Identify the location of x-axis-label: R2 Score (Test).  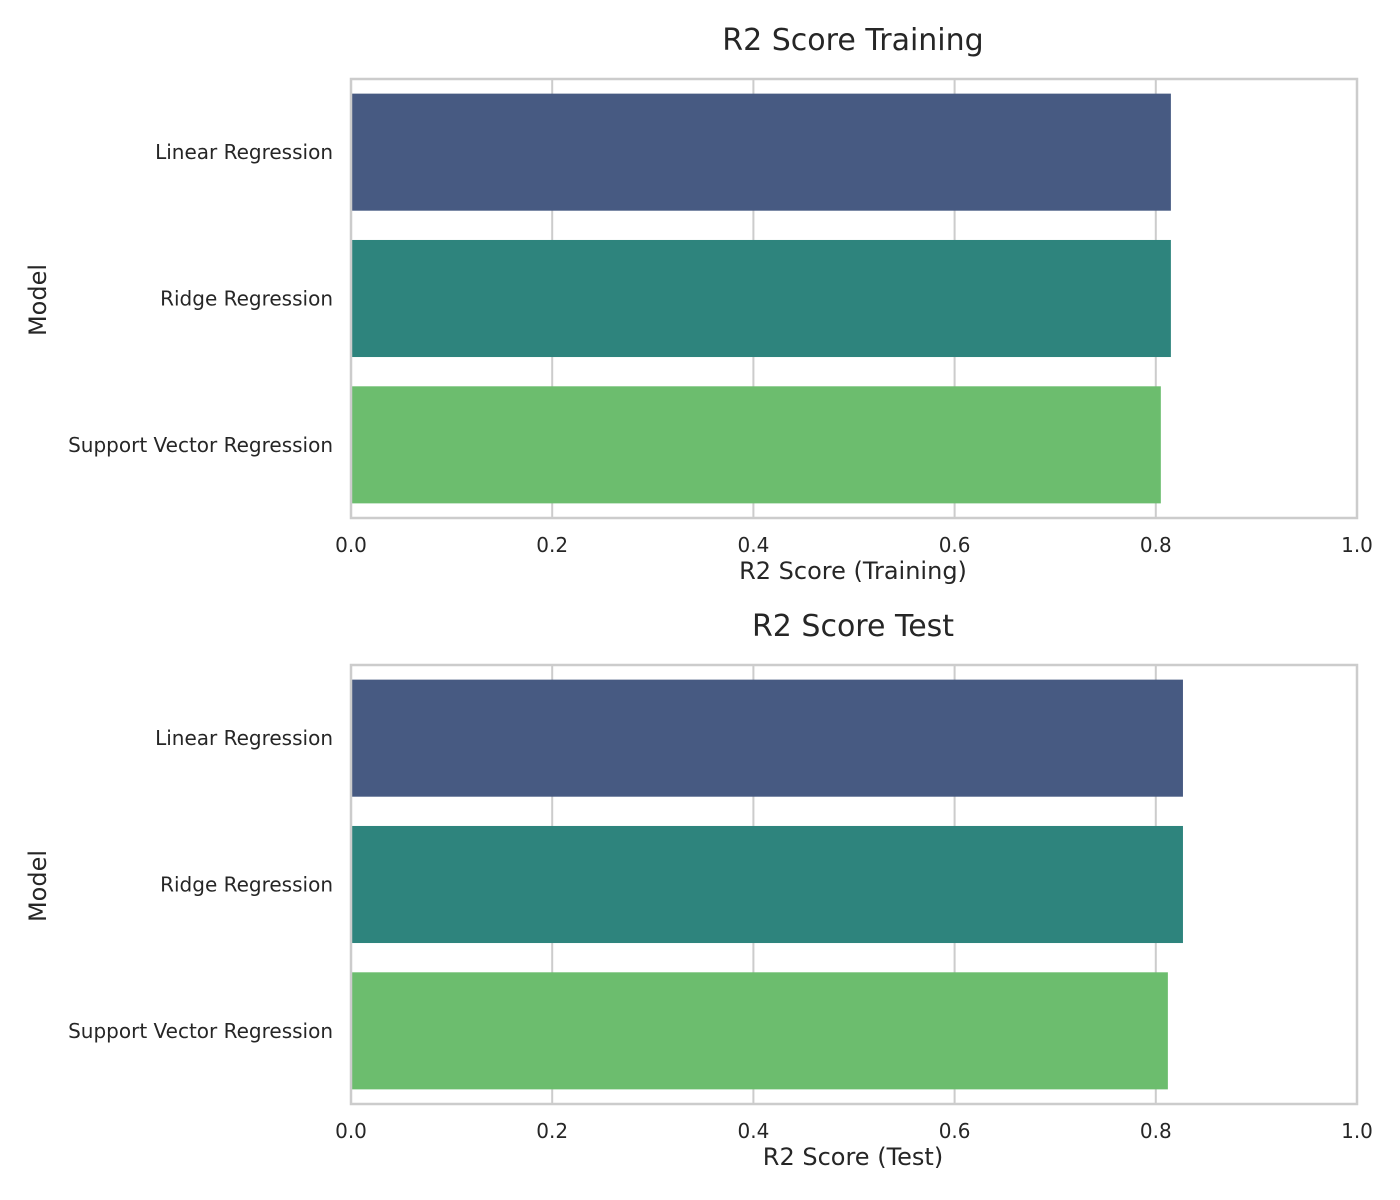
(853, 1157).